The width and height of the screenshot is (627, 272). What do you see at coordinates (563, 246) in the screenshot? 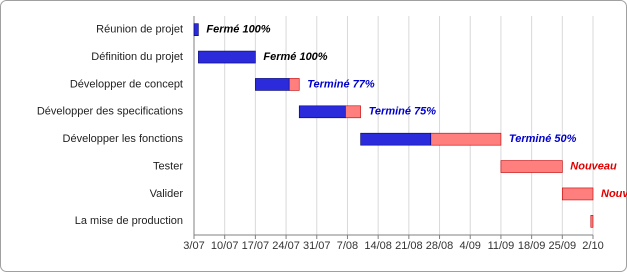
I see `x-tick-label: 25/09` at bounding box center [563, 246].